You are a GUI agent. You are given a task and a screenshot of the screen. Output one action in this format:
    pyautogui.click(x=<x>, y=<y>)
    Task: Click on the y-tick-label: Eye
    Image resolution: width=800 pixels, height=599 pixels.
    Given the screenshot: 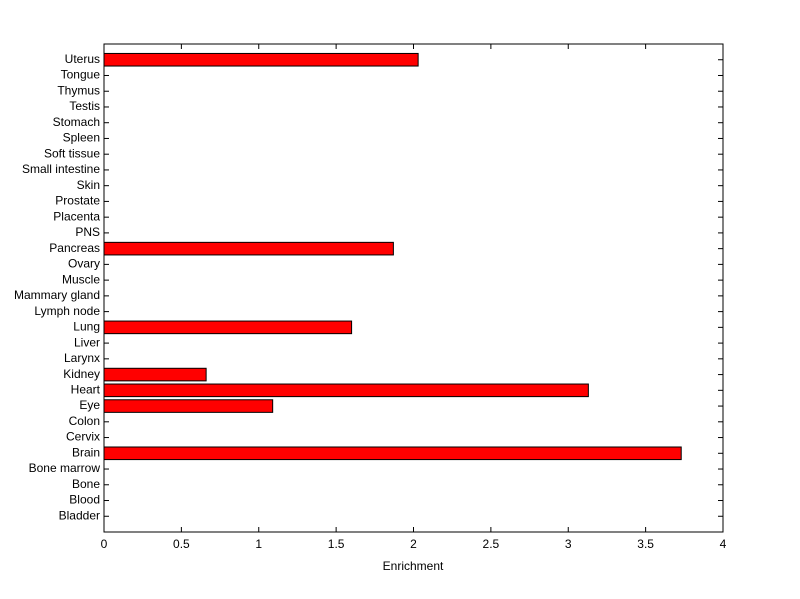 What is the action you would take?
    pyautogui.click(x=89, y=405)
    